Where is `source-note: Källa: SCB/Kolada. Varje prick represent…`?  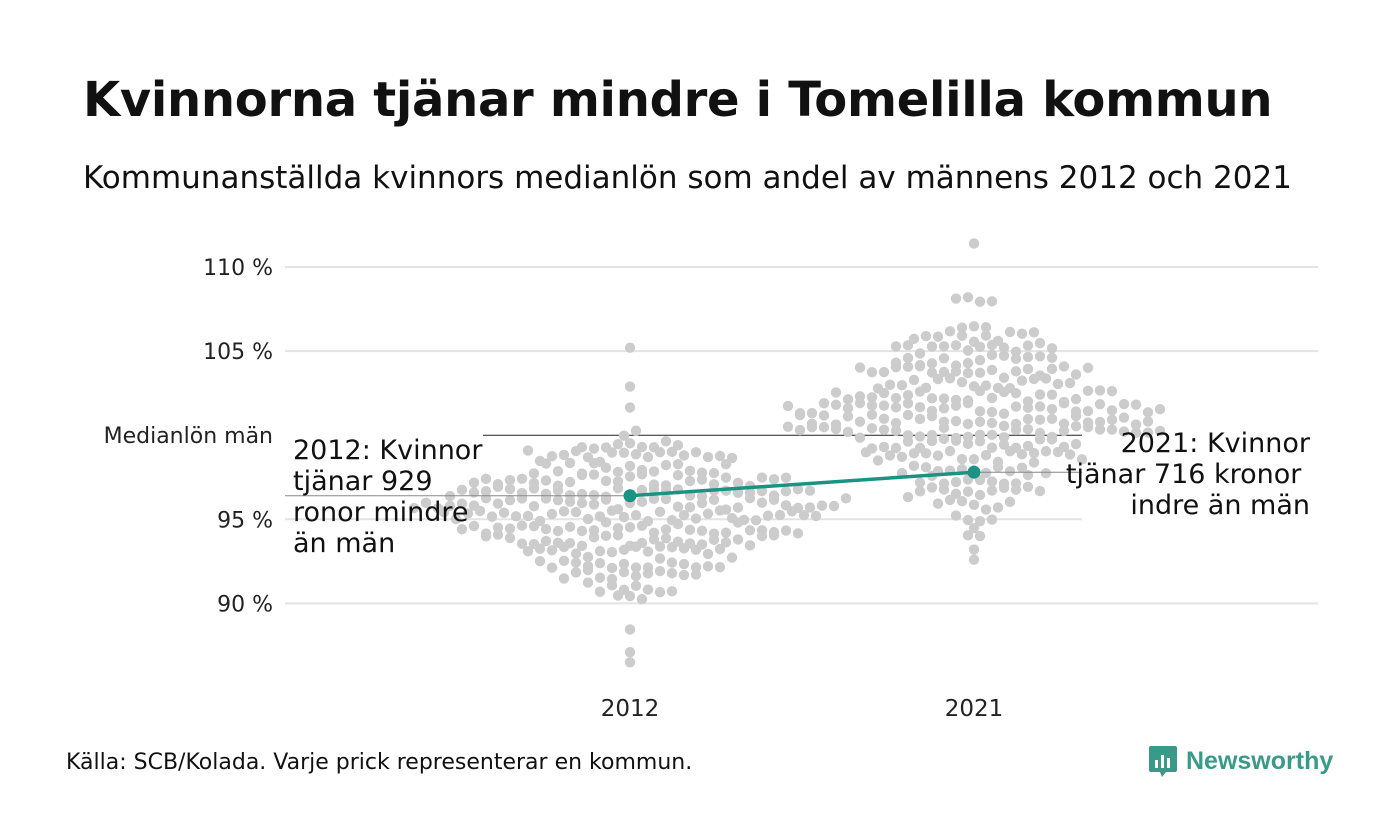 source-note: Källa: SCB/Kolada. Varje prick represent… is located at coordinates (379, 762).